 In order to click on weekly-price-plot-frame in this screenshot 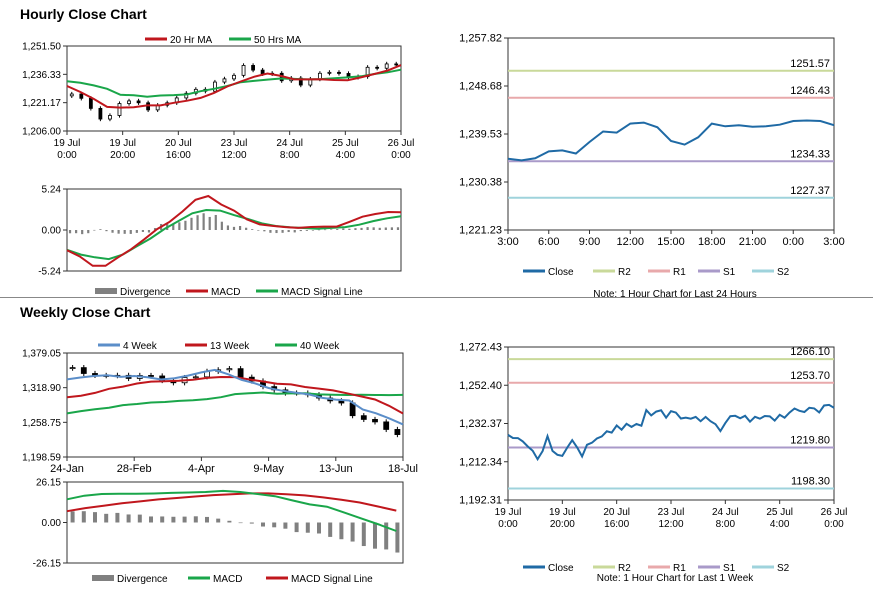, I will do `click(235, 405)`.